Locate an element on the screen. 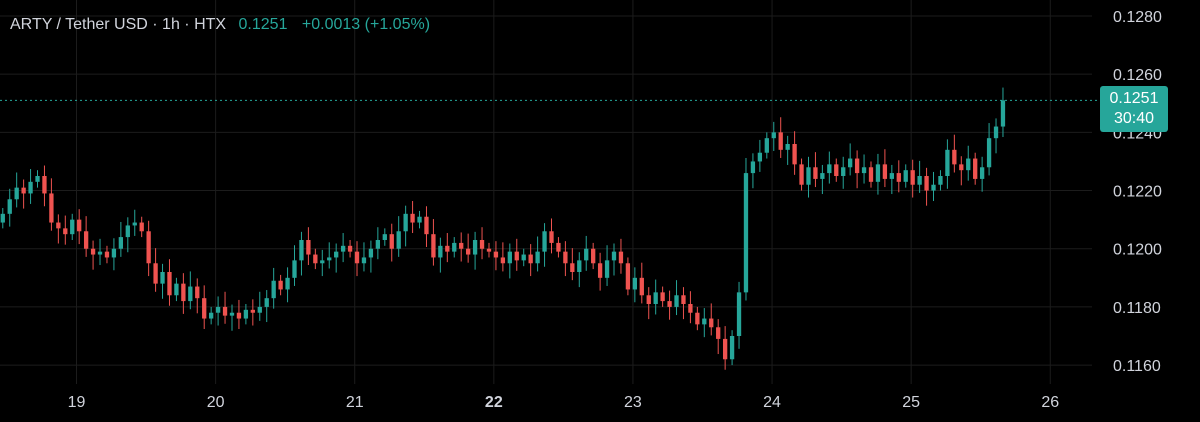 The width and height of the screenshot is (1200, 422). last-price: 0.1251 is located at coordinates (263, 24).